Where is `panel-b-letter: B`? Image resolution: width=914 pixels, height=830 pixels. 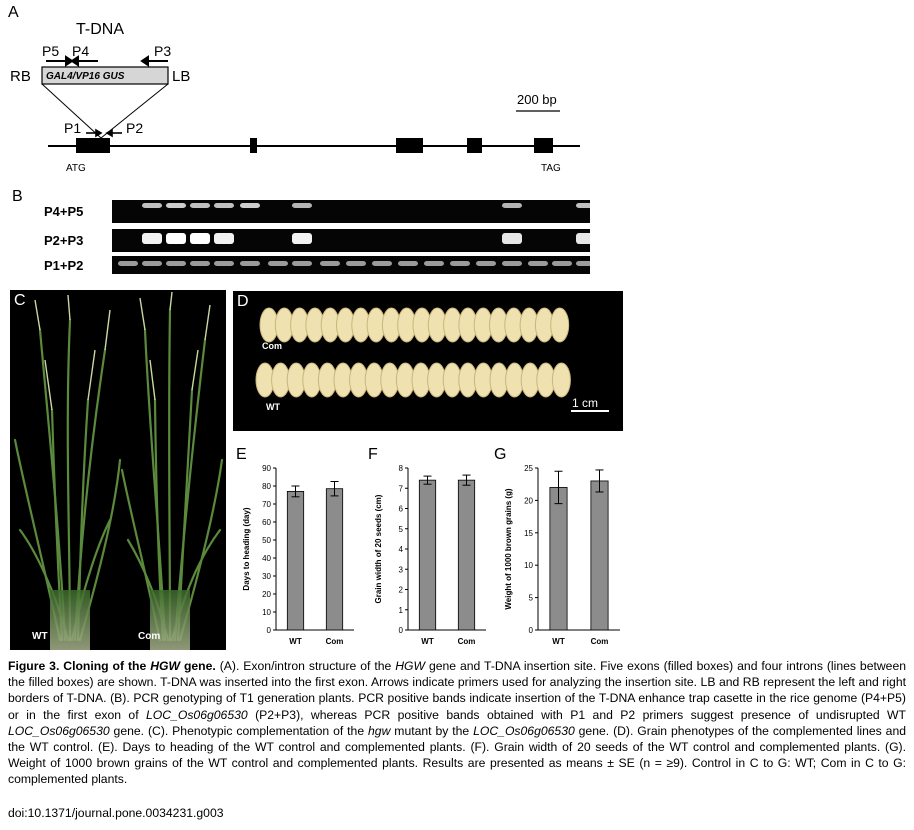
panel-b-letter: B is located at coordinates (17, 196).